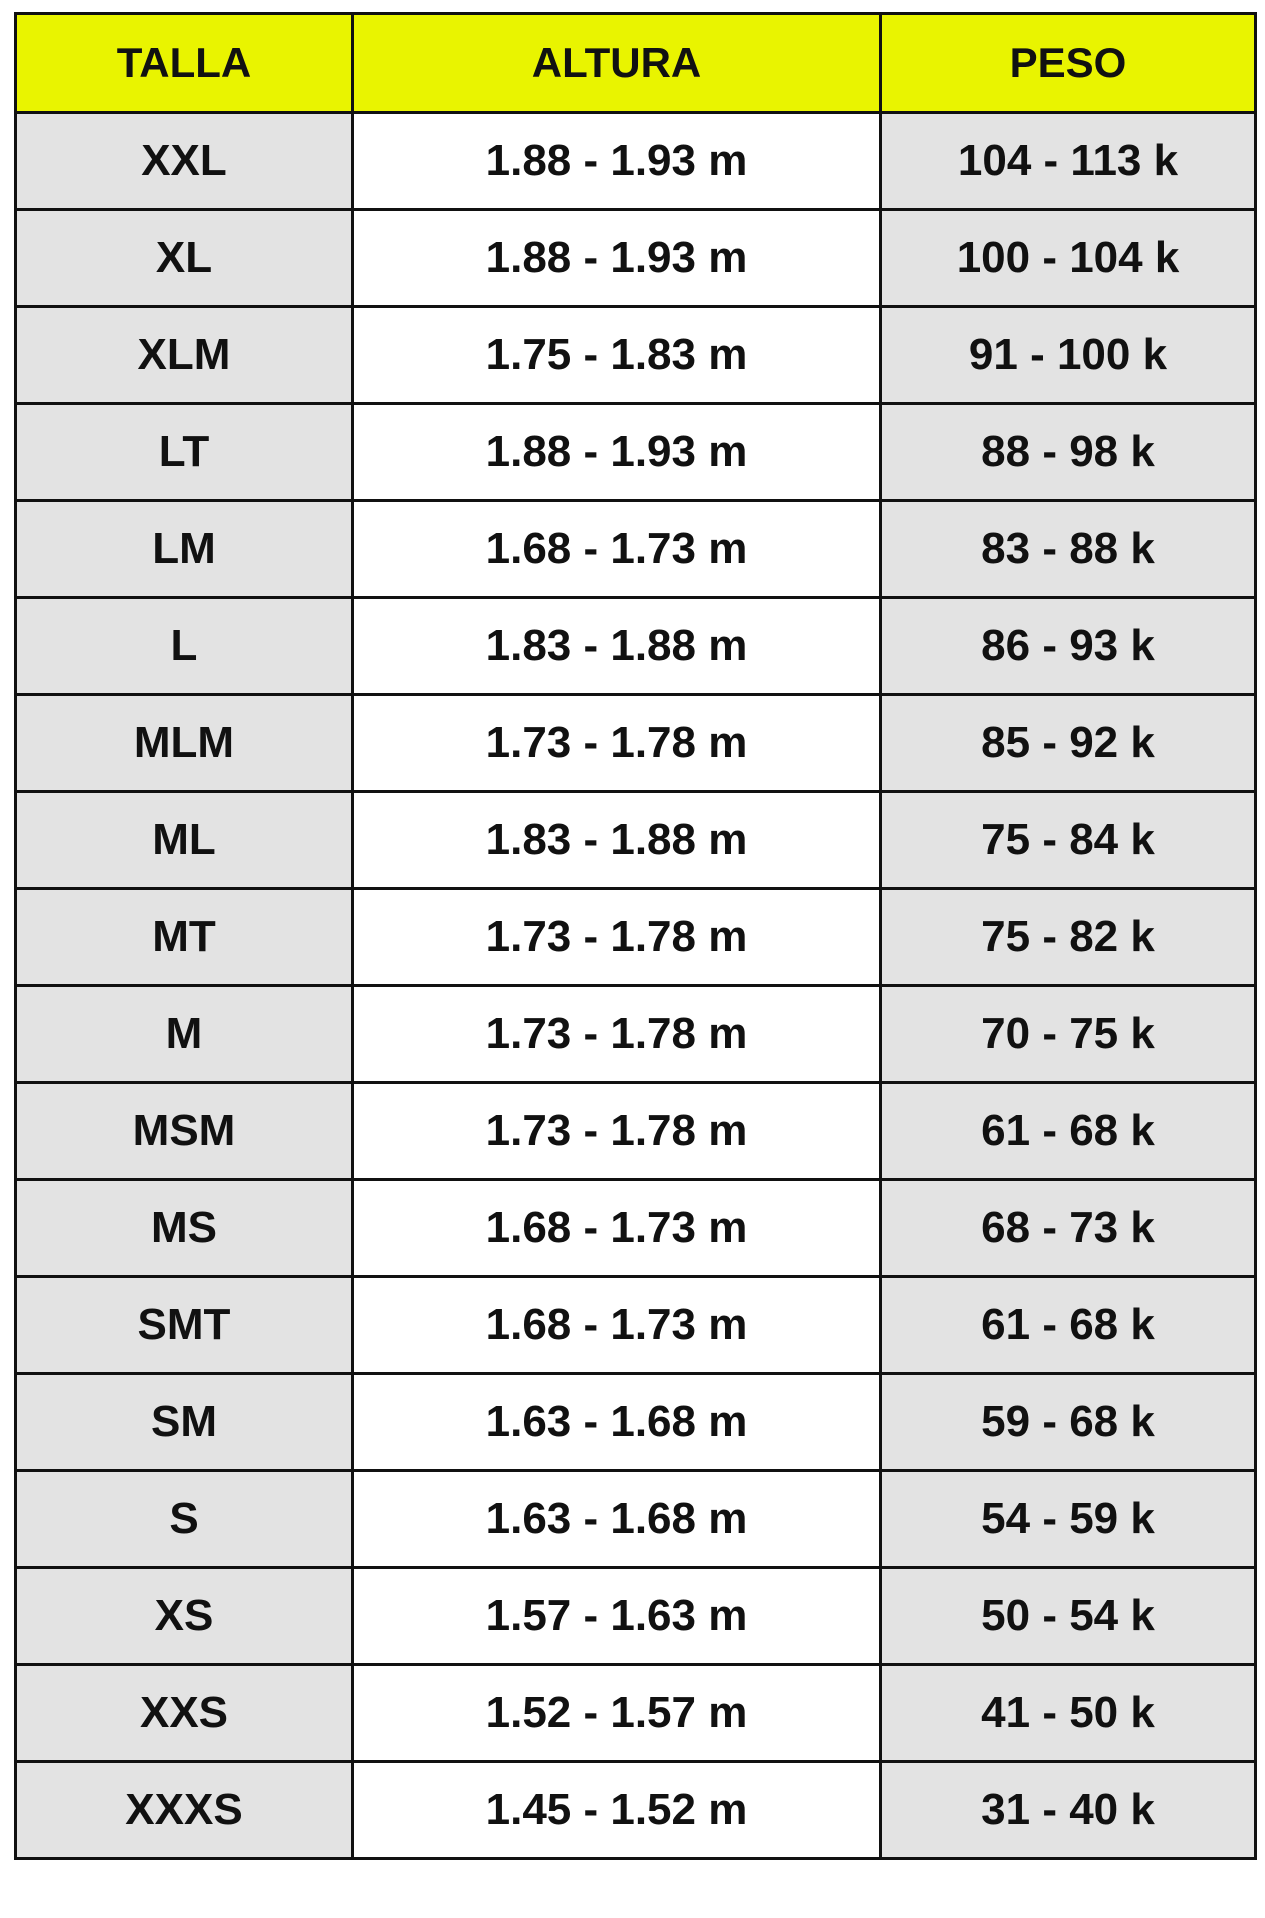  I want to click on talla-cell: LT, so click(184, 452).